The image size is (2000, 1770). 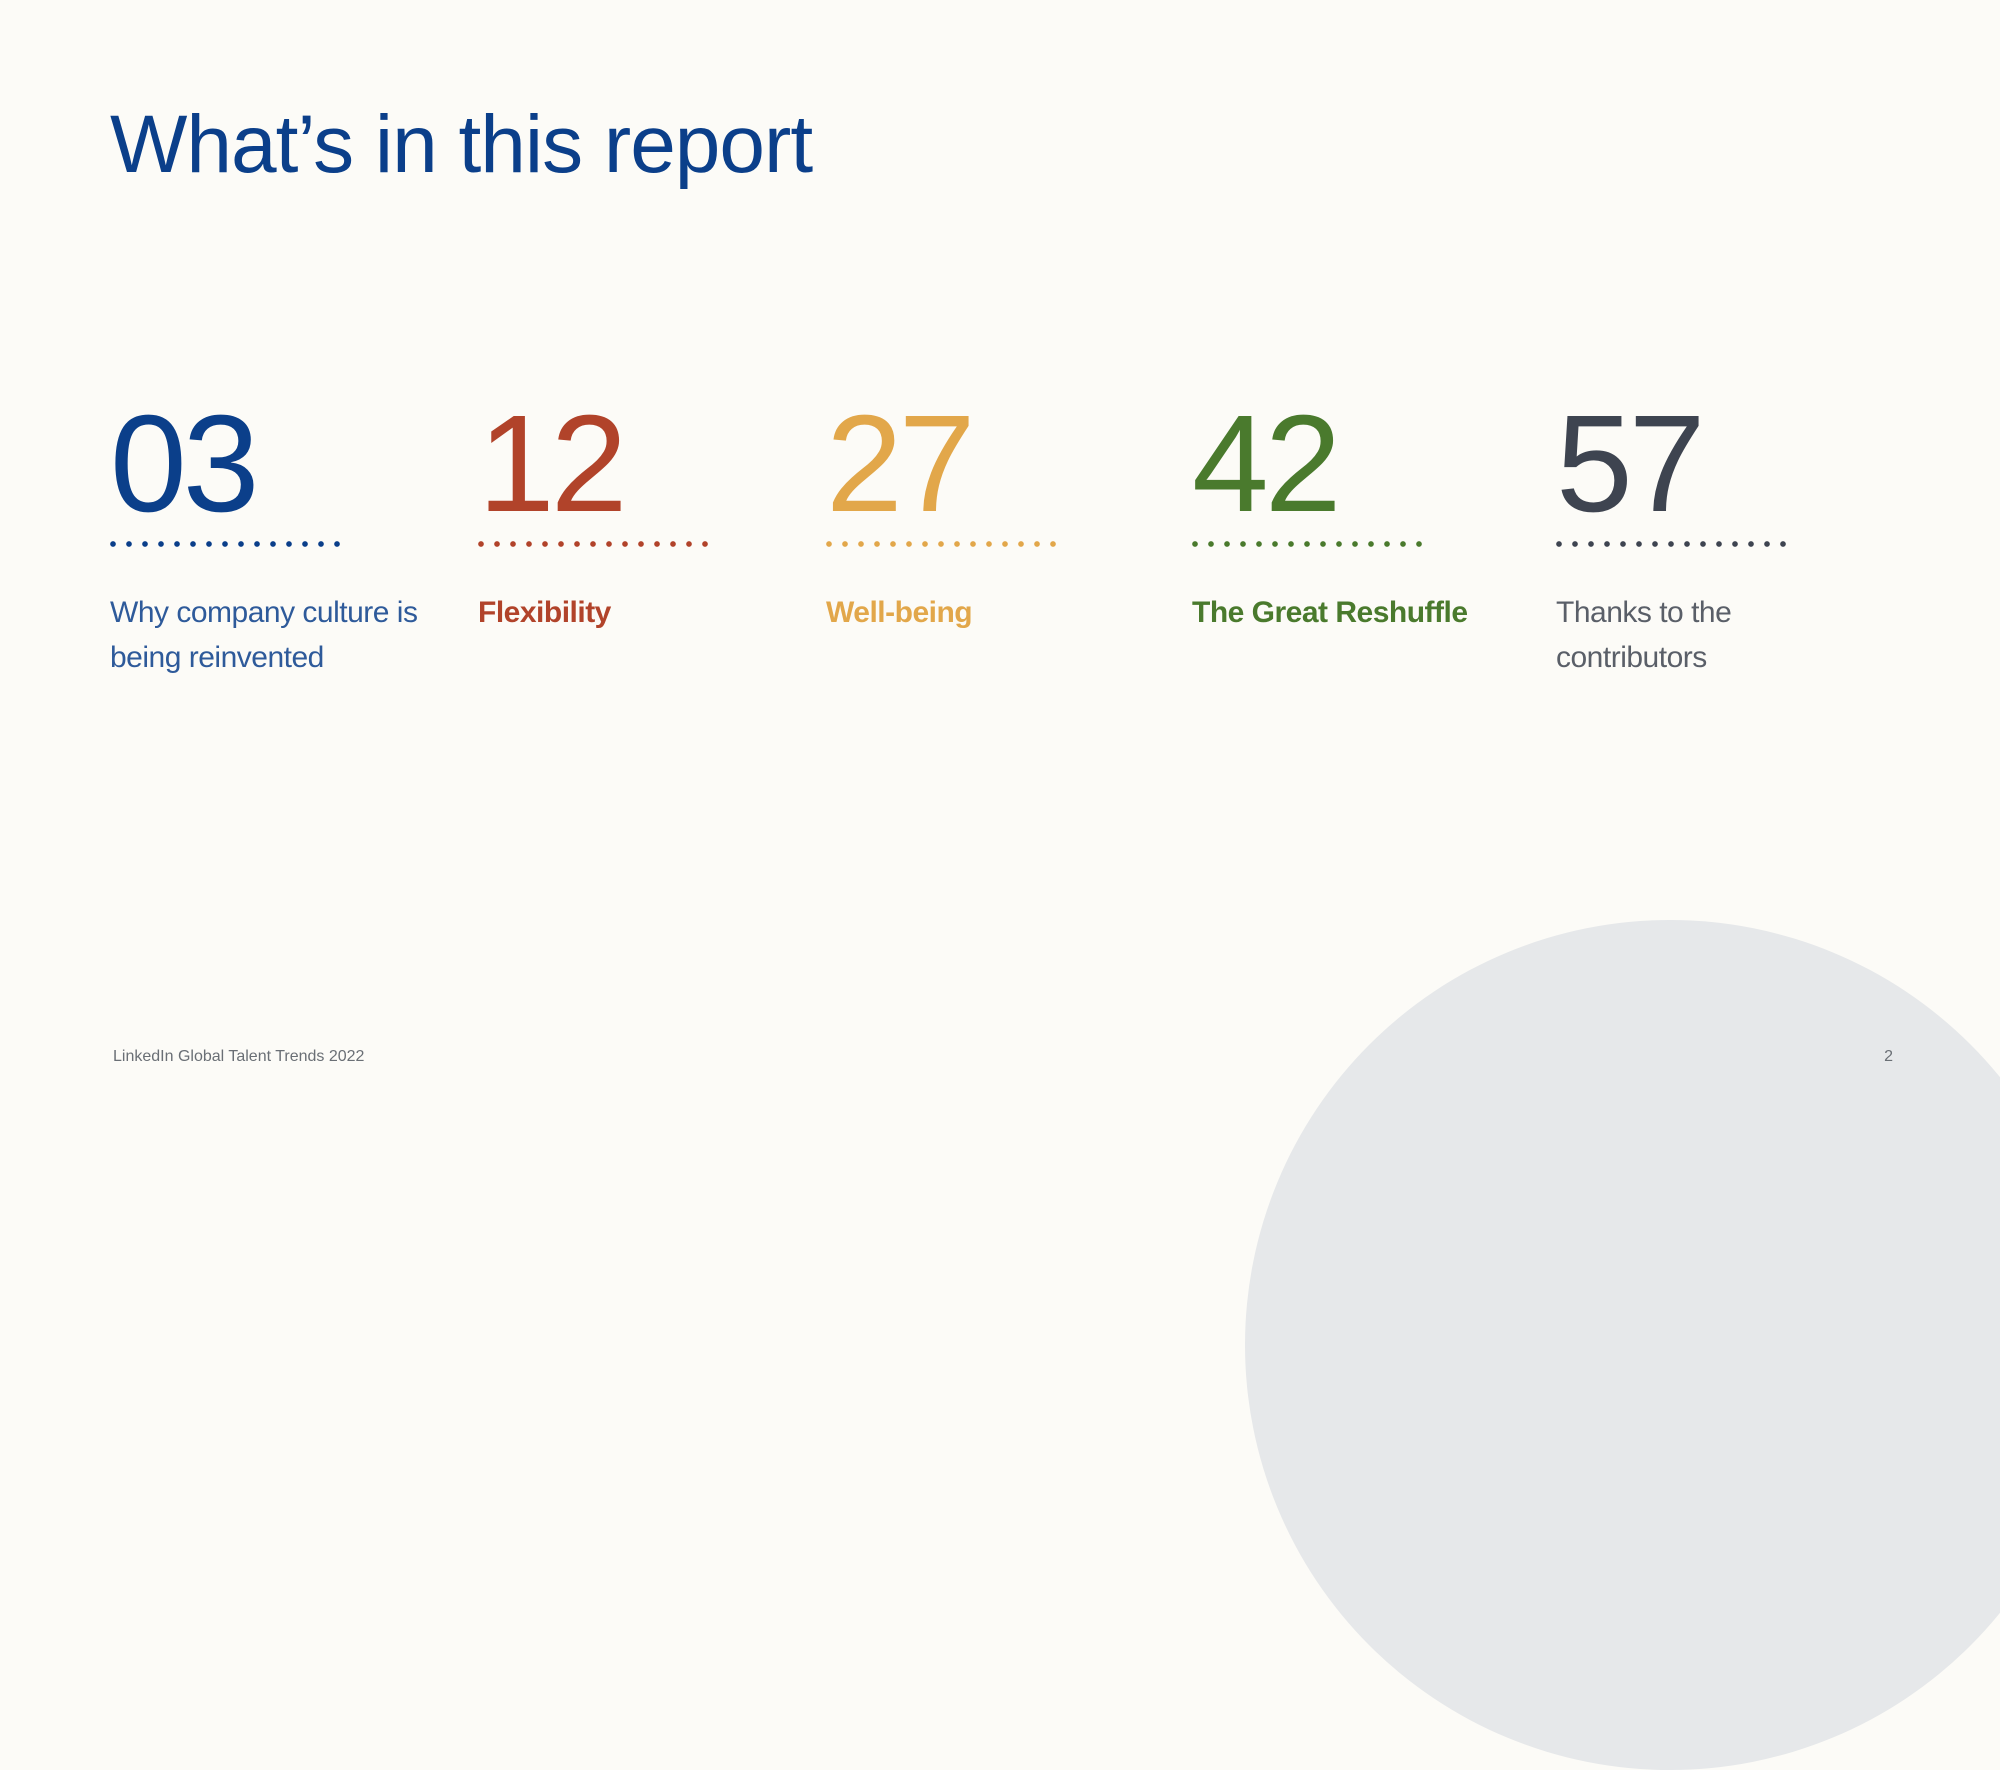 What do you see at coordinates (1716, 537) in the screenshot?
I see `toc-item-contributors: 57 Thanks to the contributors` at bounding box center [1716, 537].